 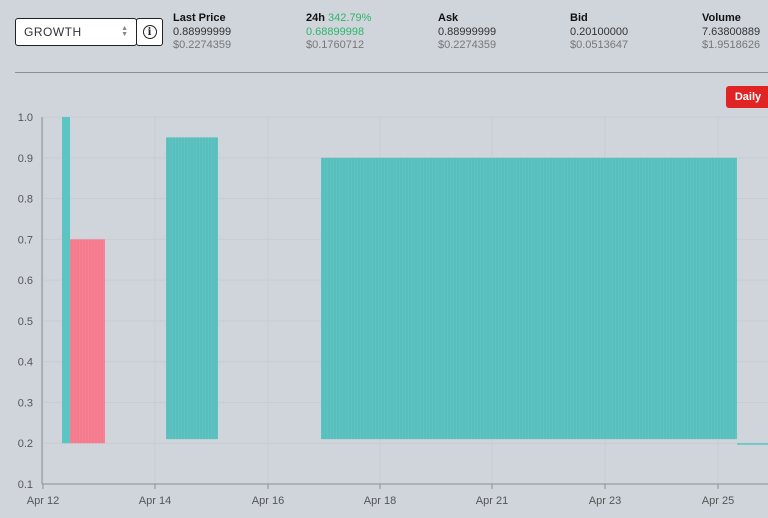 I want to click on stat-ask: Ask 0.88999999 $0.2274359, so click(x=467, y=32).